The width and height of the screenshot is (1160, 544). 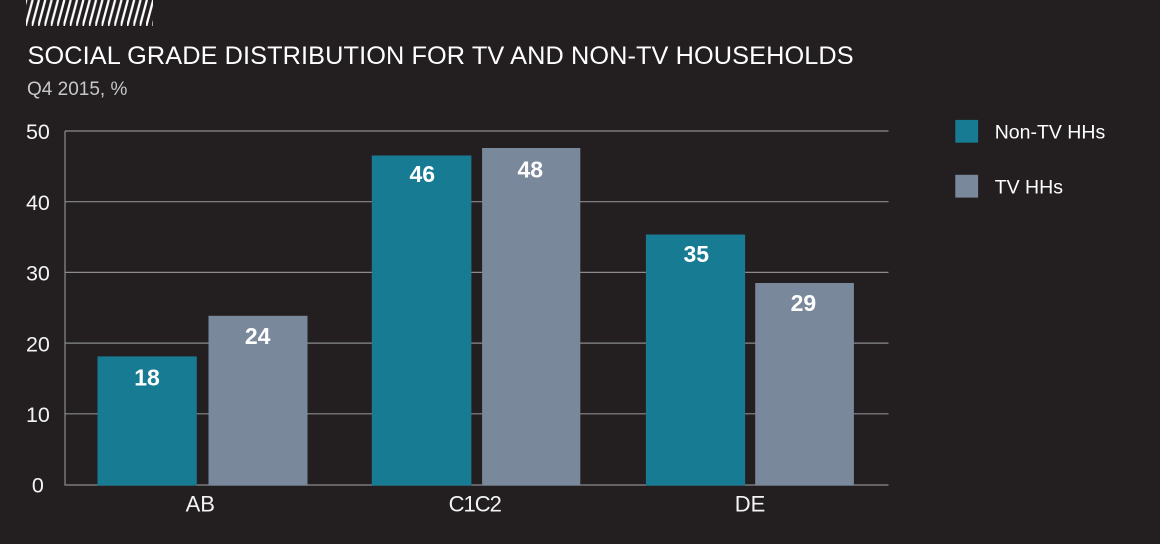 What do you see at coordinates (38, 203) in the screenshot?
I see `svg-text: 40` at bounding box center [38, 203].